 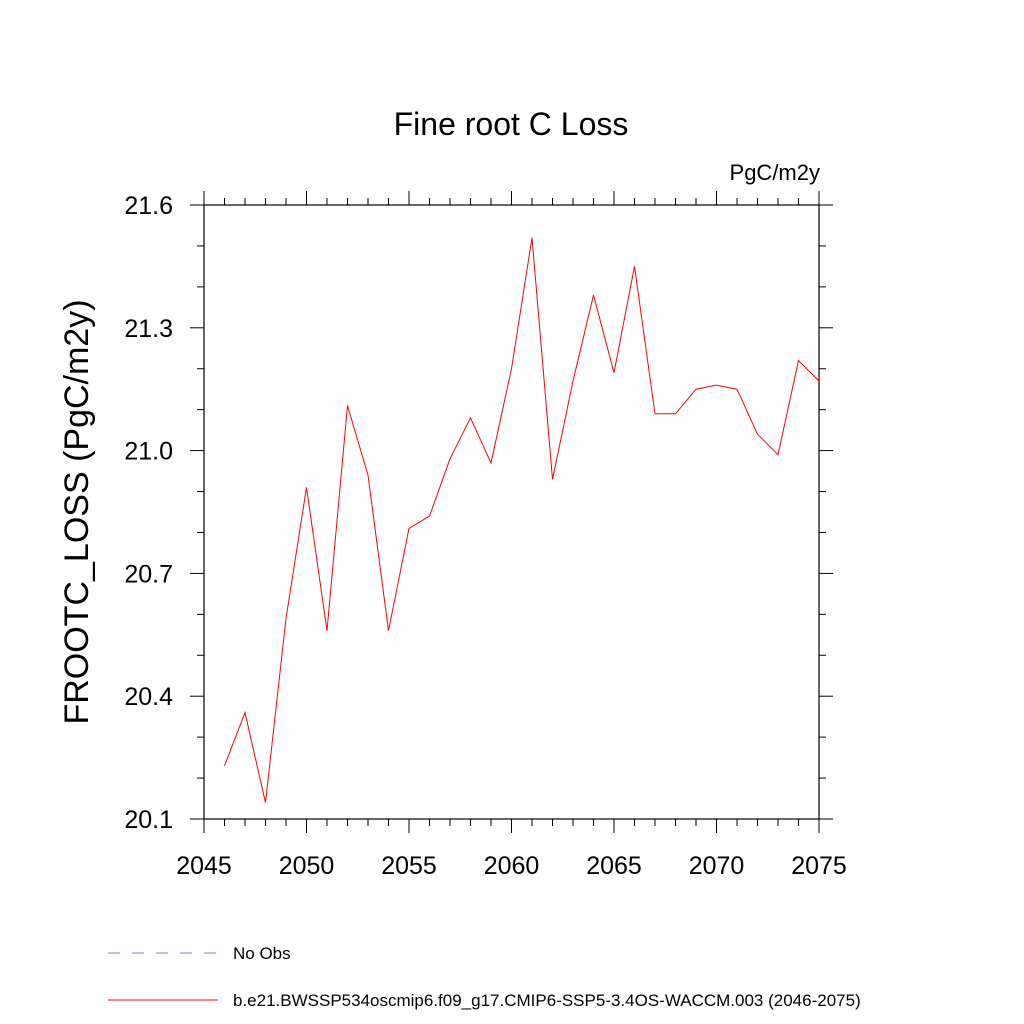 I want to click on legend-label-no-obs: No Obs, so click(x=262, y=953).